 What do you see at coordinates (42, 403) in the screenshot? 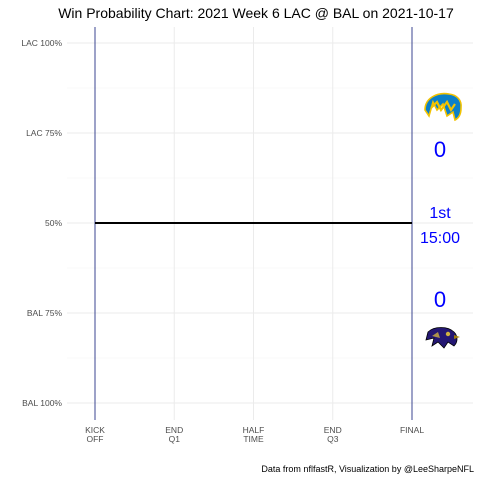
I see `y-tick-label: BAL 100%` at bounding box center [42, 403].